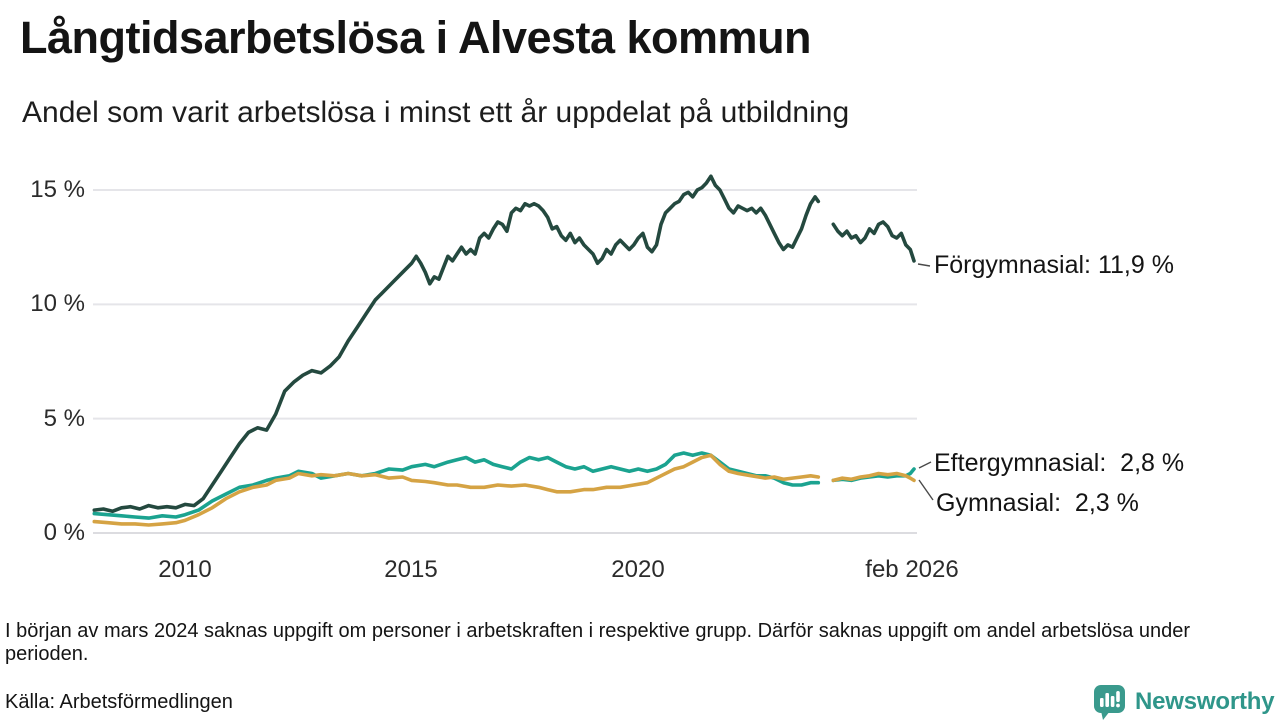 The width and height of the screenshot is (1280, 720). Describe the element at coordinates (64, 532) in the screenshot. I see `y-tick-0: 0 %` at that location.